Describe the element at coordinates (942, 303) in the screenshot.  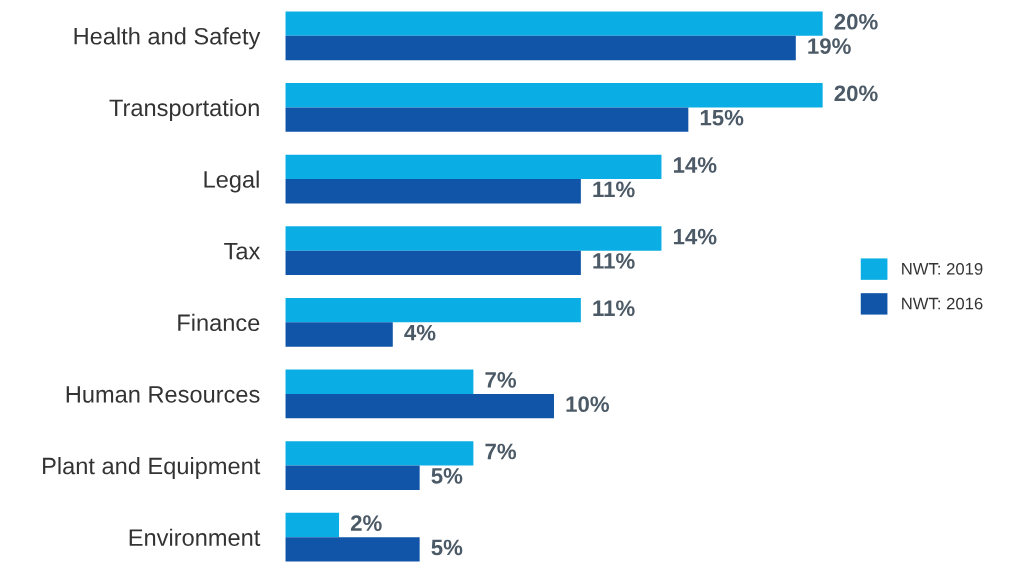
I see `legend-label: NWT: 2016` at that location.